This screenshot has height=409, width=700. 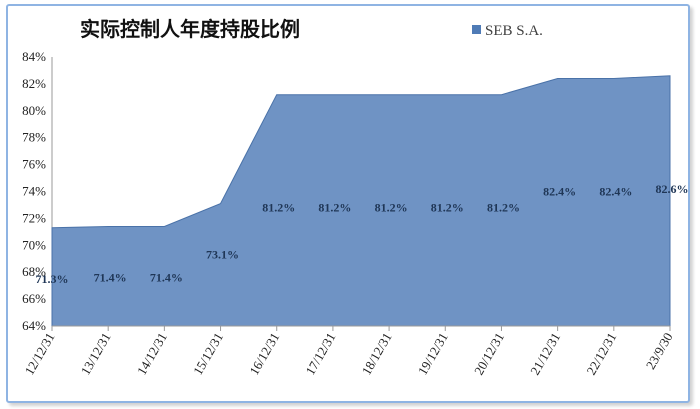 I want to click on y-tick-label: 76%, so click(x=34, y=164).